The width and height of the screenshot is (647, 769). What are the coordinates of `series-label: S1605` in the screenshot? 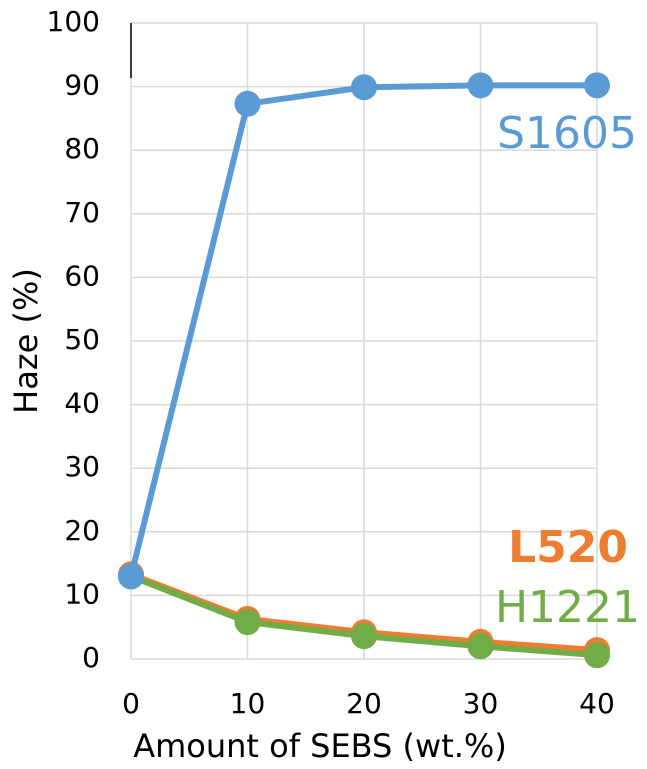 It's located at (567, 133).